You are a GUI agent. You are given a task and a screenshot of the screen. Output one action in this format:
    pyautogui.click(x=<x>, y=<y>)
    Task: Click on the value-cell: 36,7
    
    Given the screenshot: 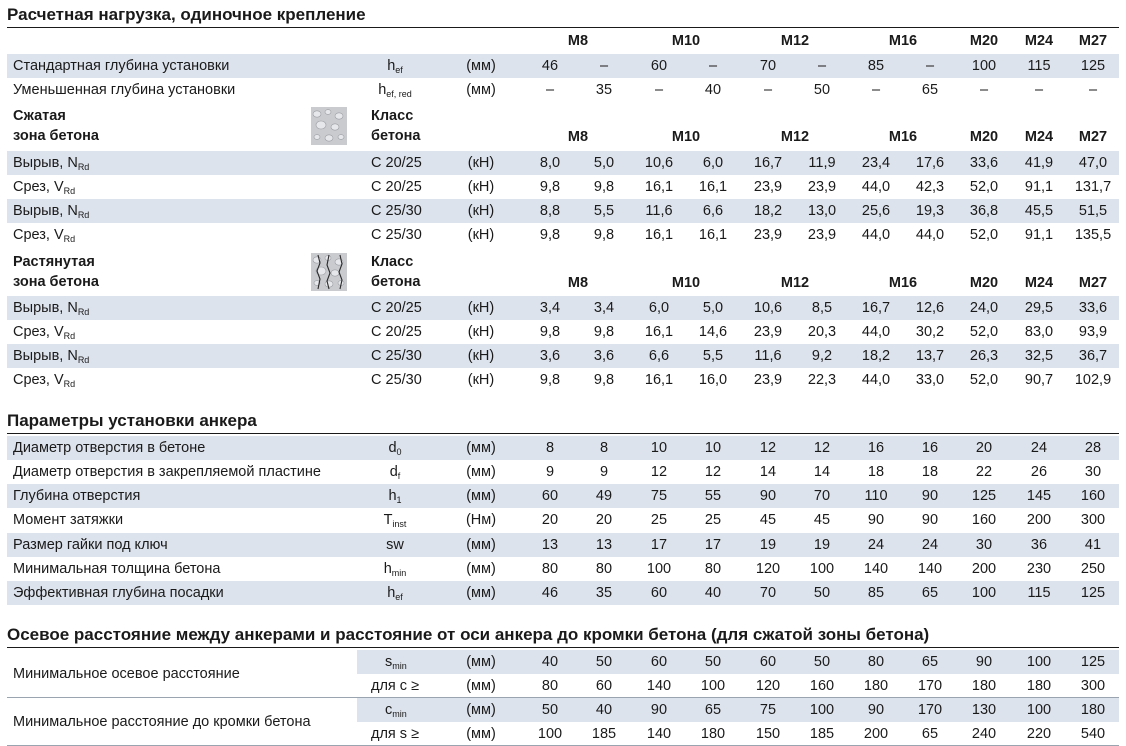 What is the action you would take?
    pyautogui.click(x=1093, y=356)
    